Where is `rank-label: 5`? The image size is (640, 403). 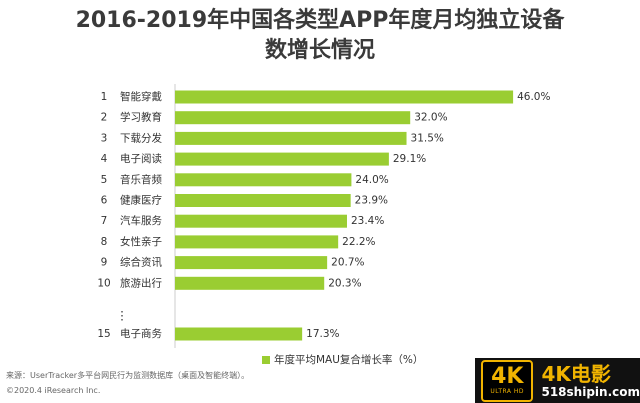
rank-label: 5 is located at coordinates (104, 180).